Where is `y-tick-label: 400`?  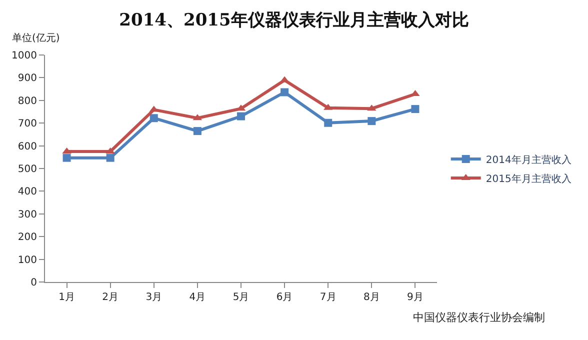 y-tick-label: 400 is located at coordinates (27, 192).